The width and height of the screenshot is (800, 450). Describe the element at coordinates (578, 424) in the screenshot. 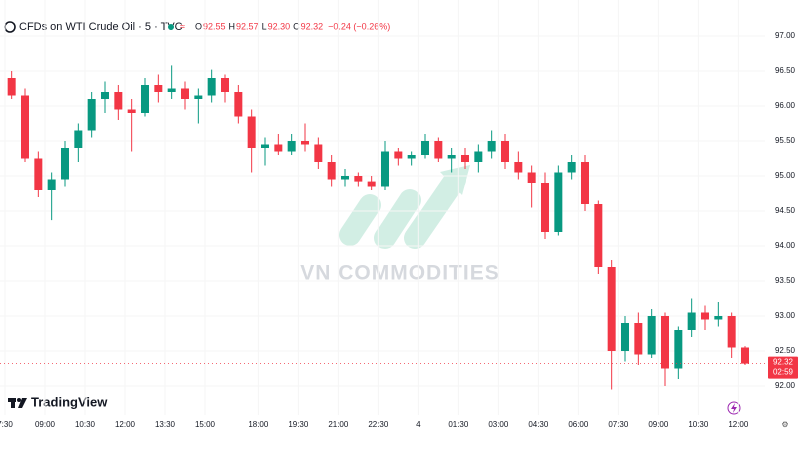

I see `x-tick-label: 06:00` at that location.